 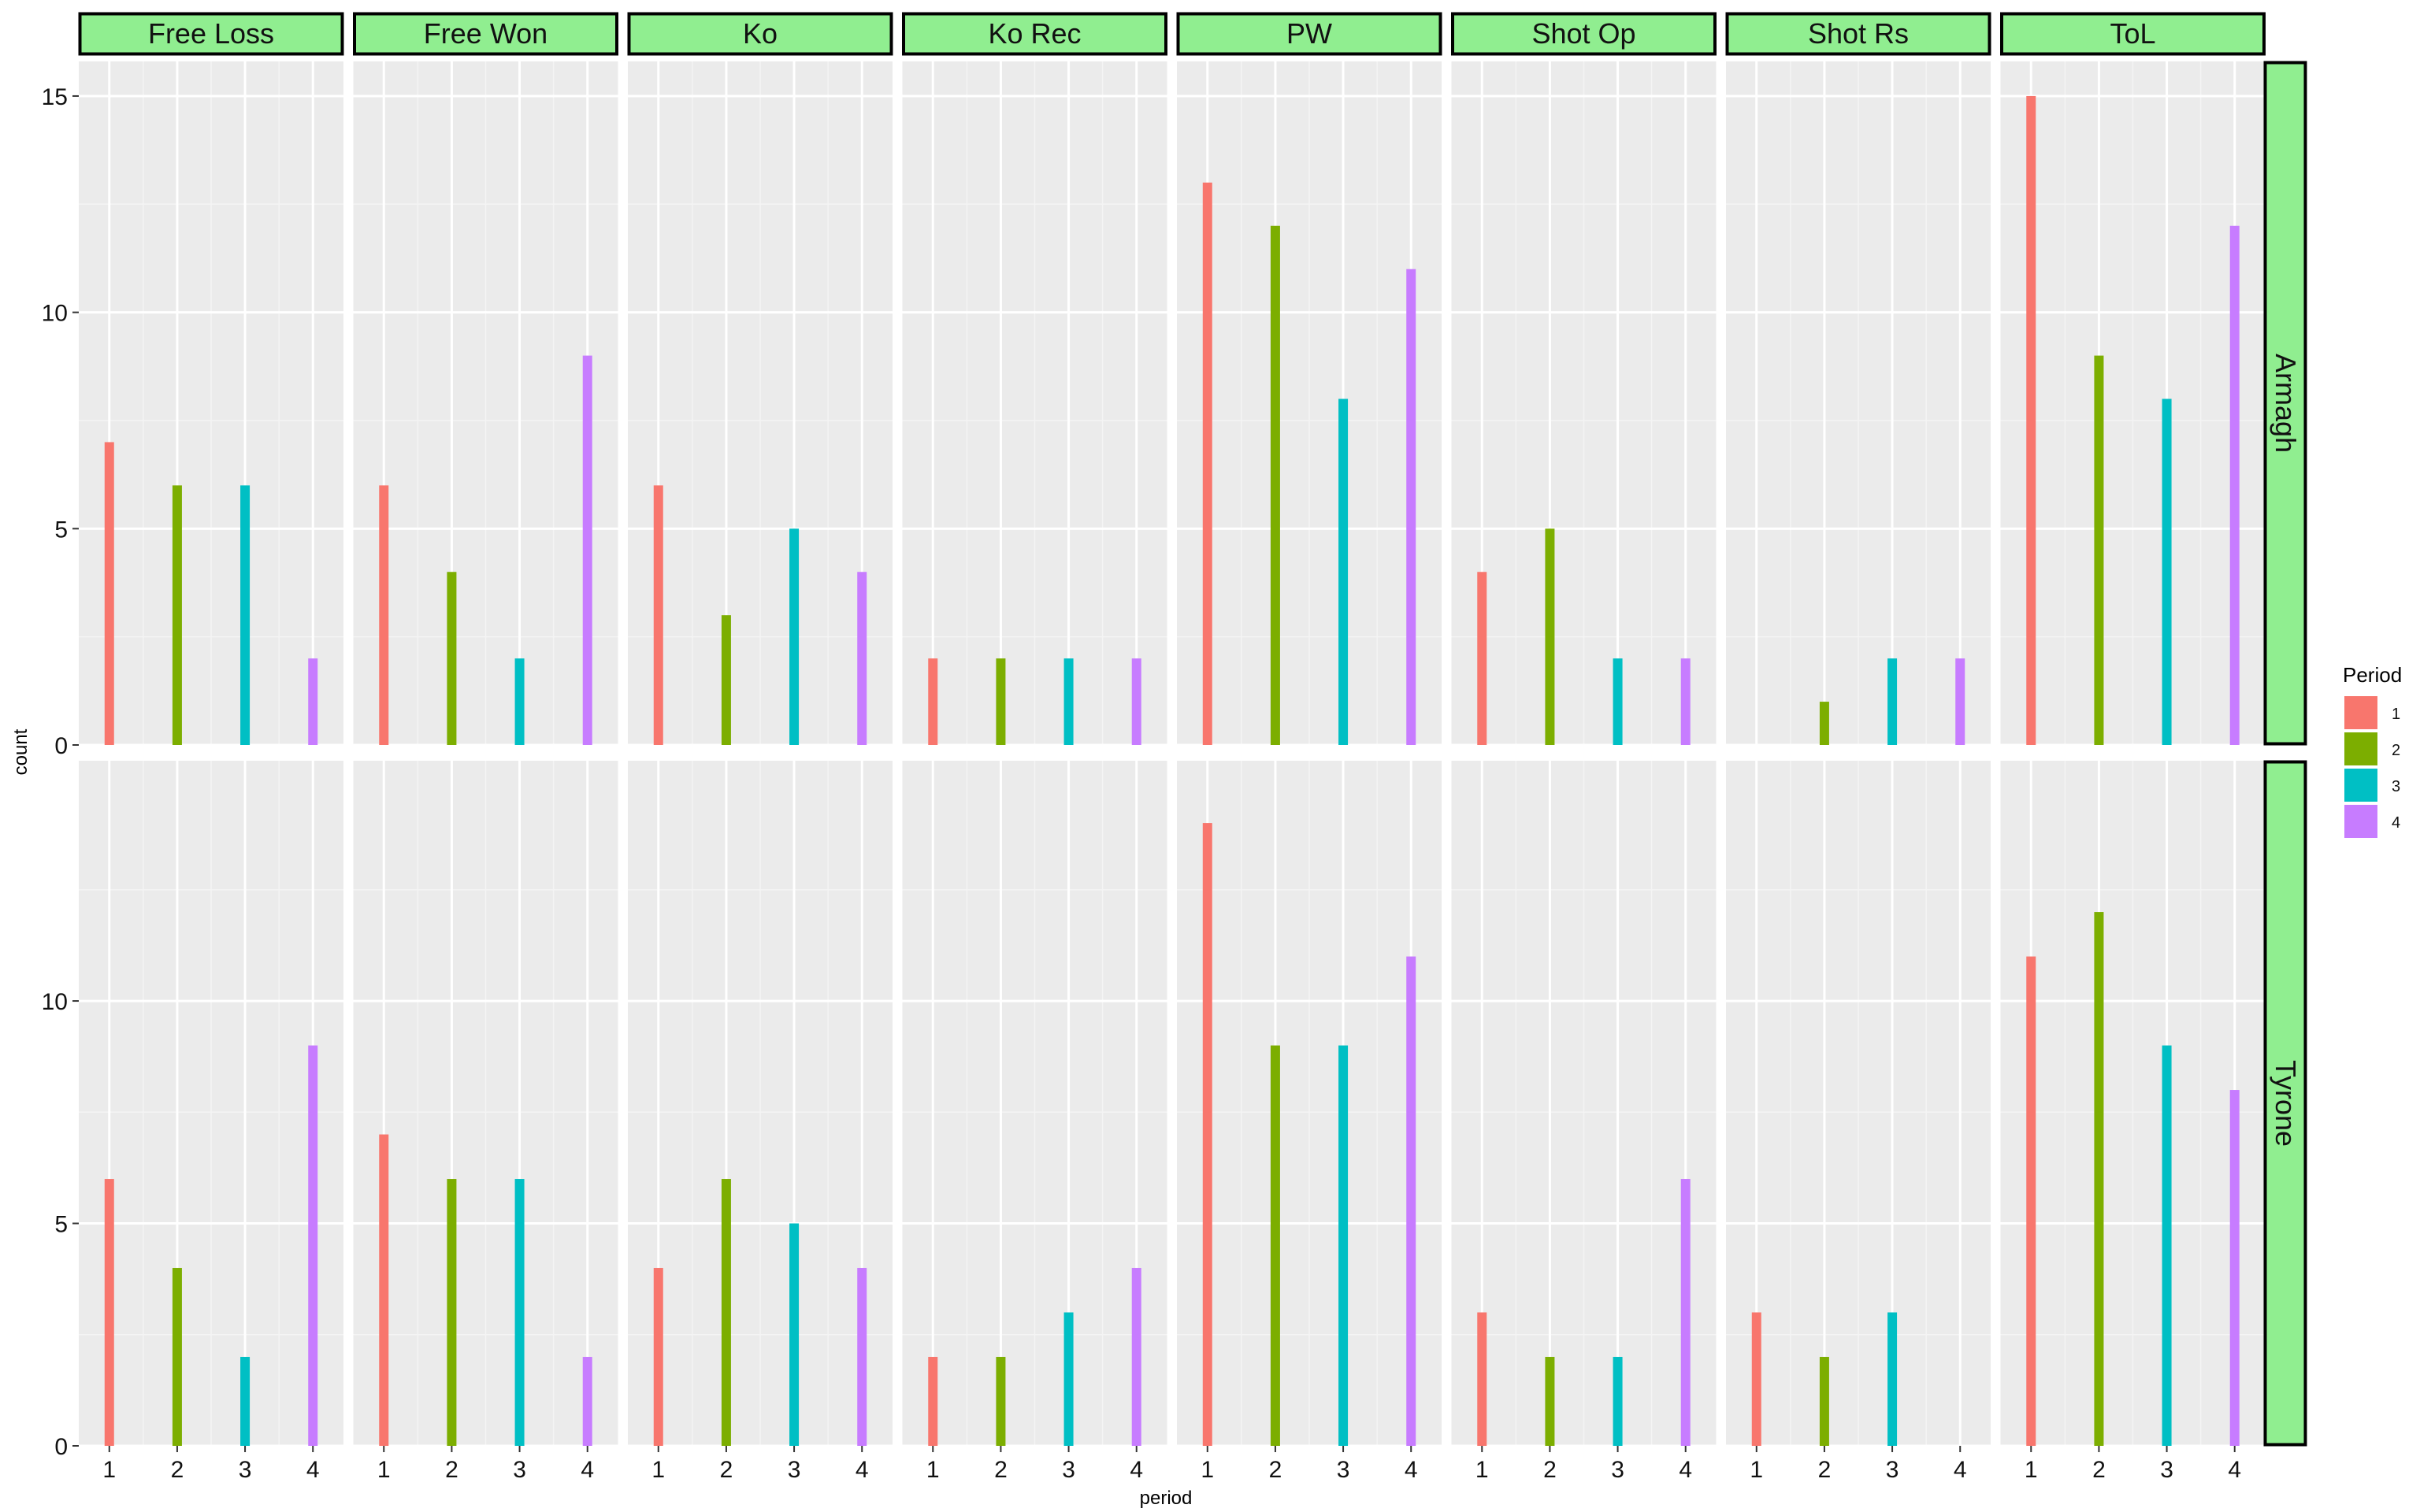 I want to click on legend-label: 3, so click(x=2396, y=786).